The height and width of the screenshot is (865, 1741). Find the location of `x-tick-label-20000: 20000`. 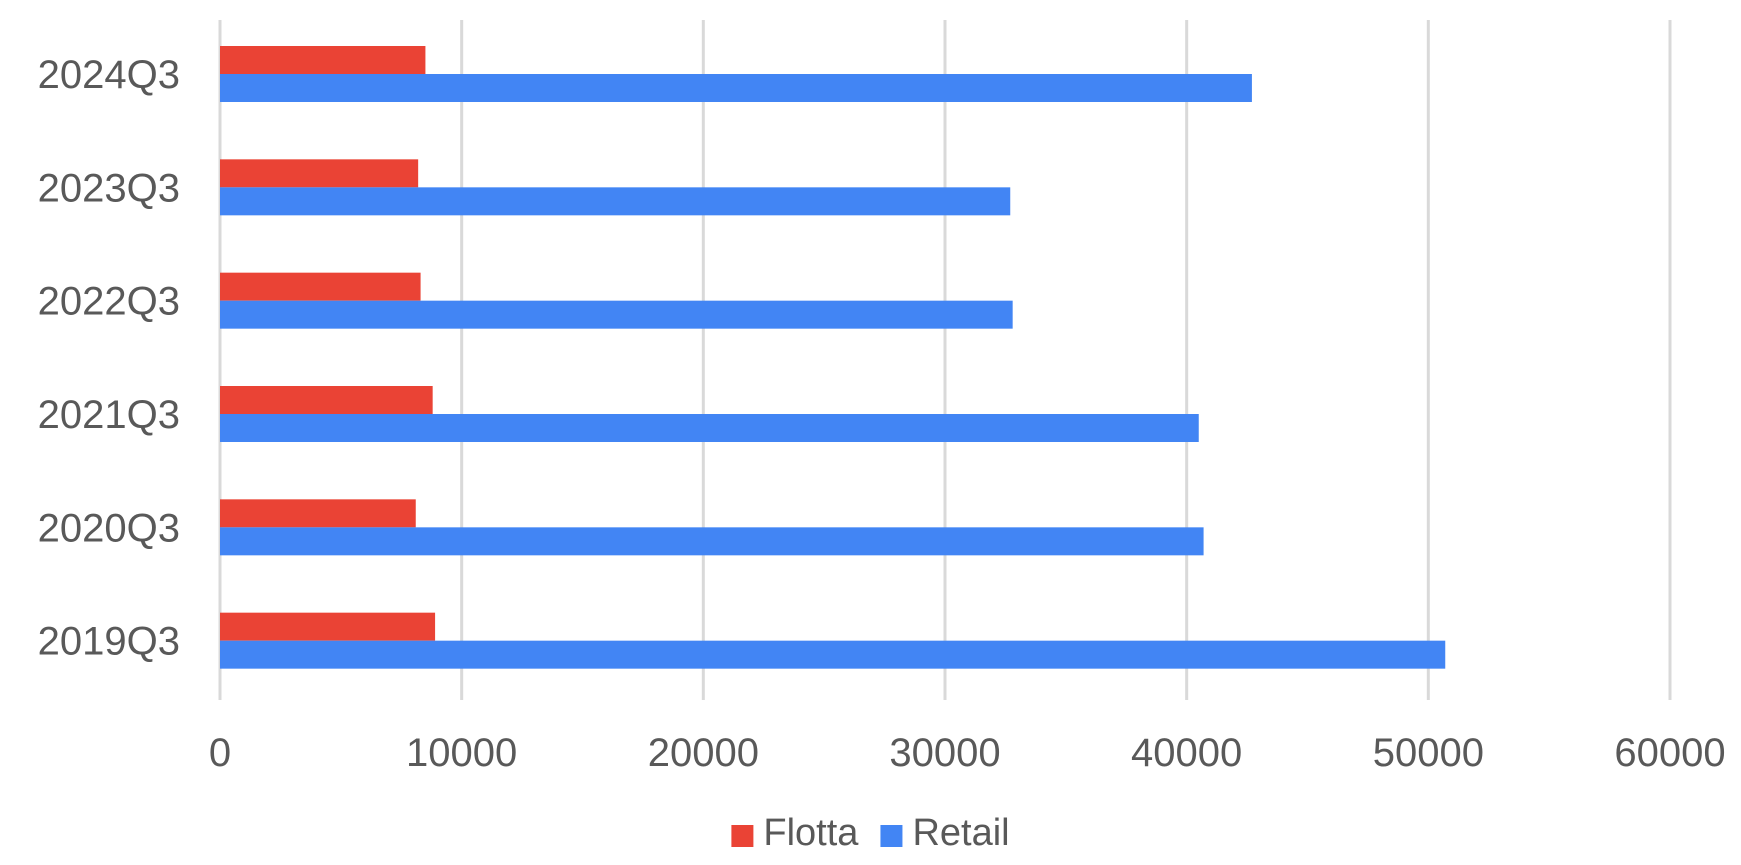

x-tick-label-20000: 20000 is located at coordinates (703, 753).